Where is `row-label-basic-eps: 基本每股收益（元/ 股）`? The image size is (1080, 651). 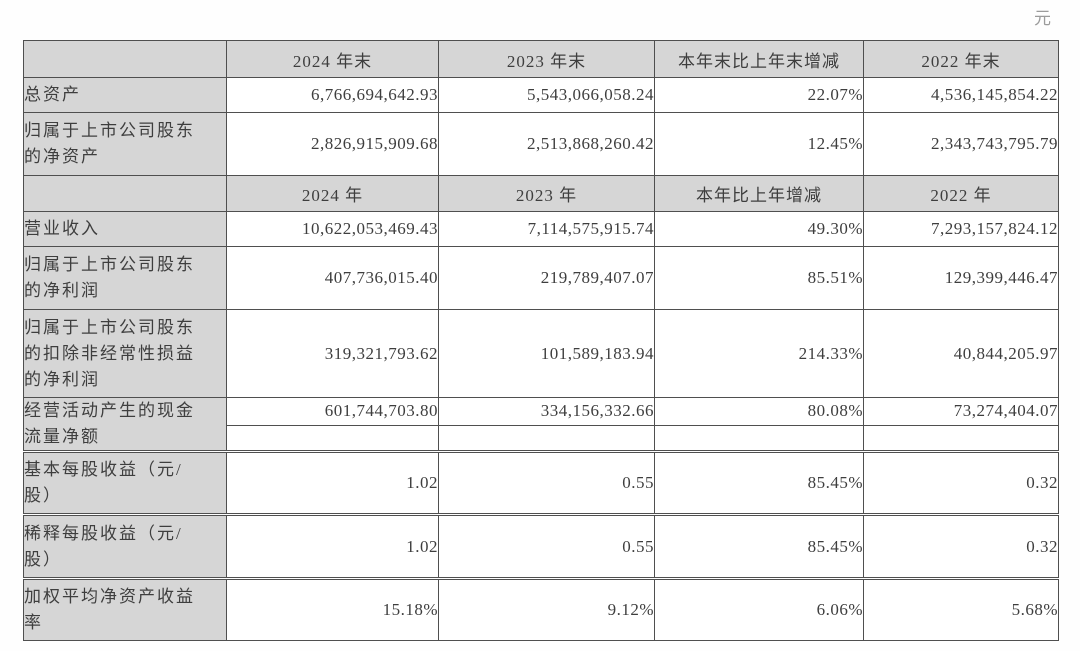
row-label-basic-eps: 基本每股收益（元/ 股） is located at coordinates (125, 482).